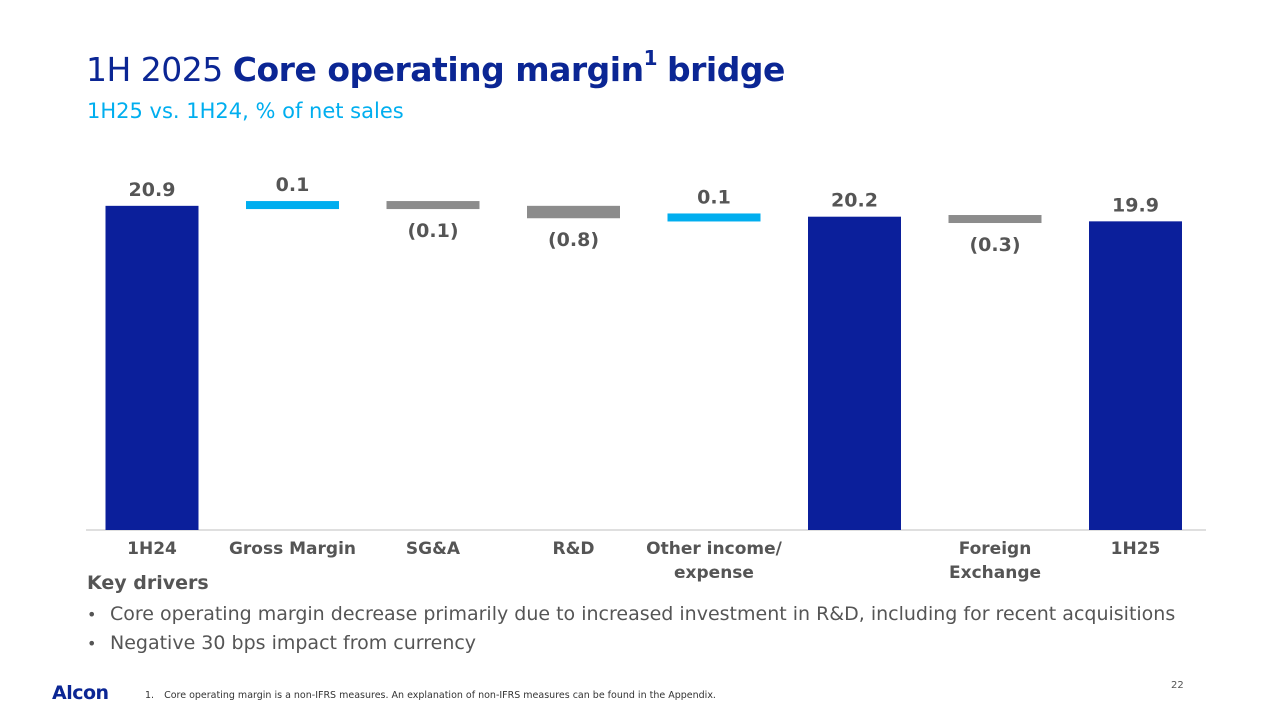 This screenshot has height=720, width=1280. What do you see at coordinates (80, 693) in the screenshot?
I see `alcon-logo: Alcon` at bounding box center [80, 693].